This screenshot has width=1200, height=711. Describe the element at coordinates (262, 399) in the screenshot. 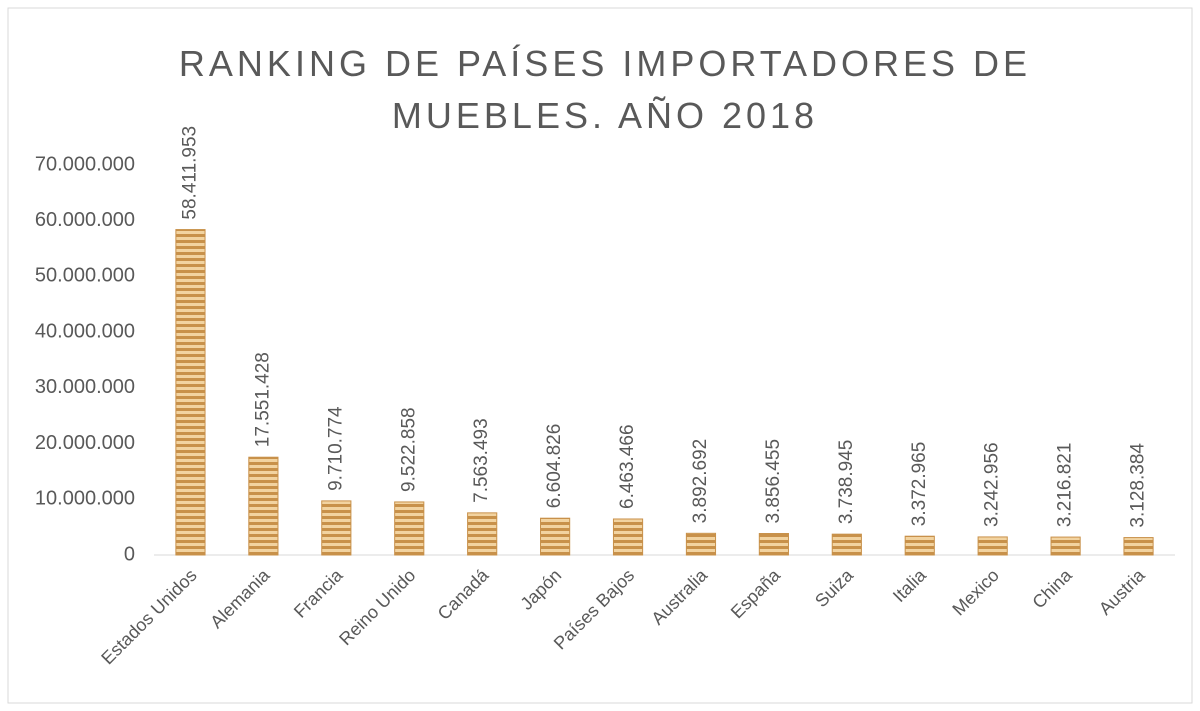

I see `value-label: 17.551.428` at that location.